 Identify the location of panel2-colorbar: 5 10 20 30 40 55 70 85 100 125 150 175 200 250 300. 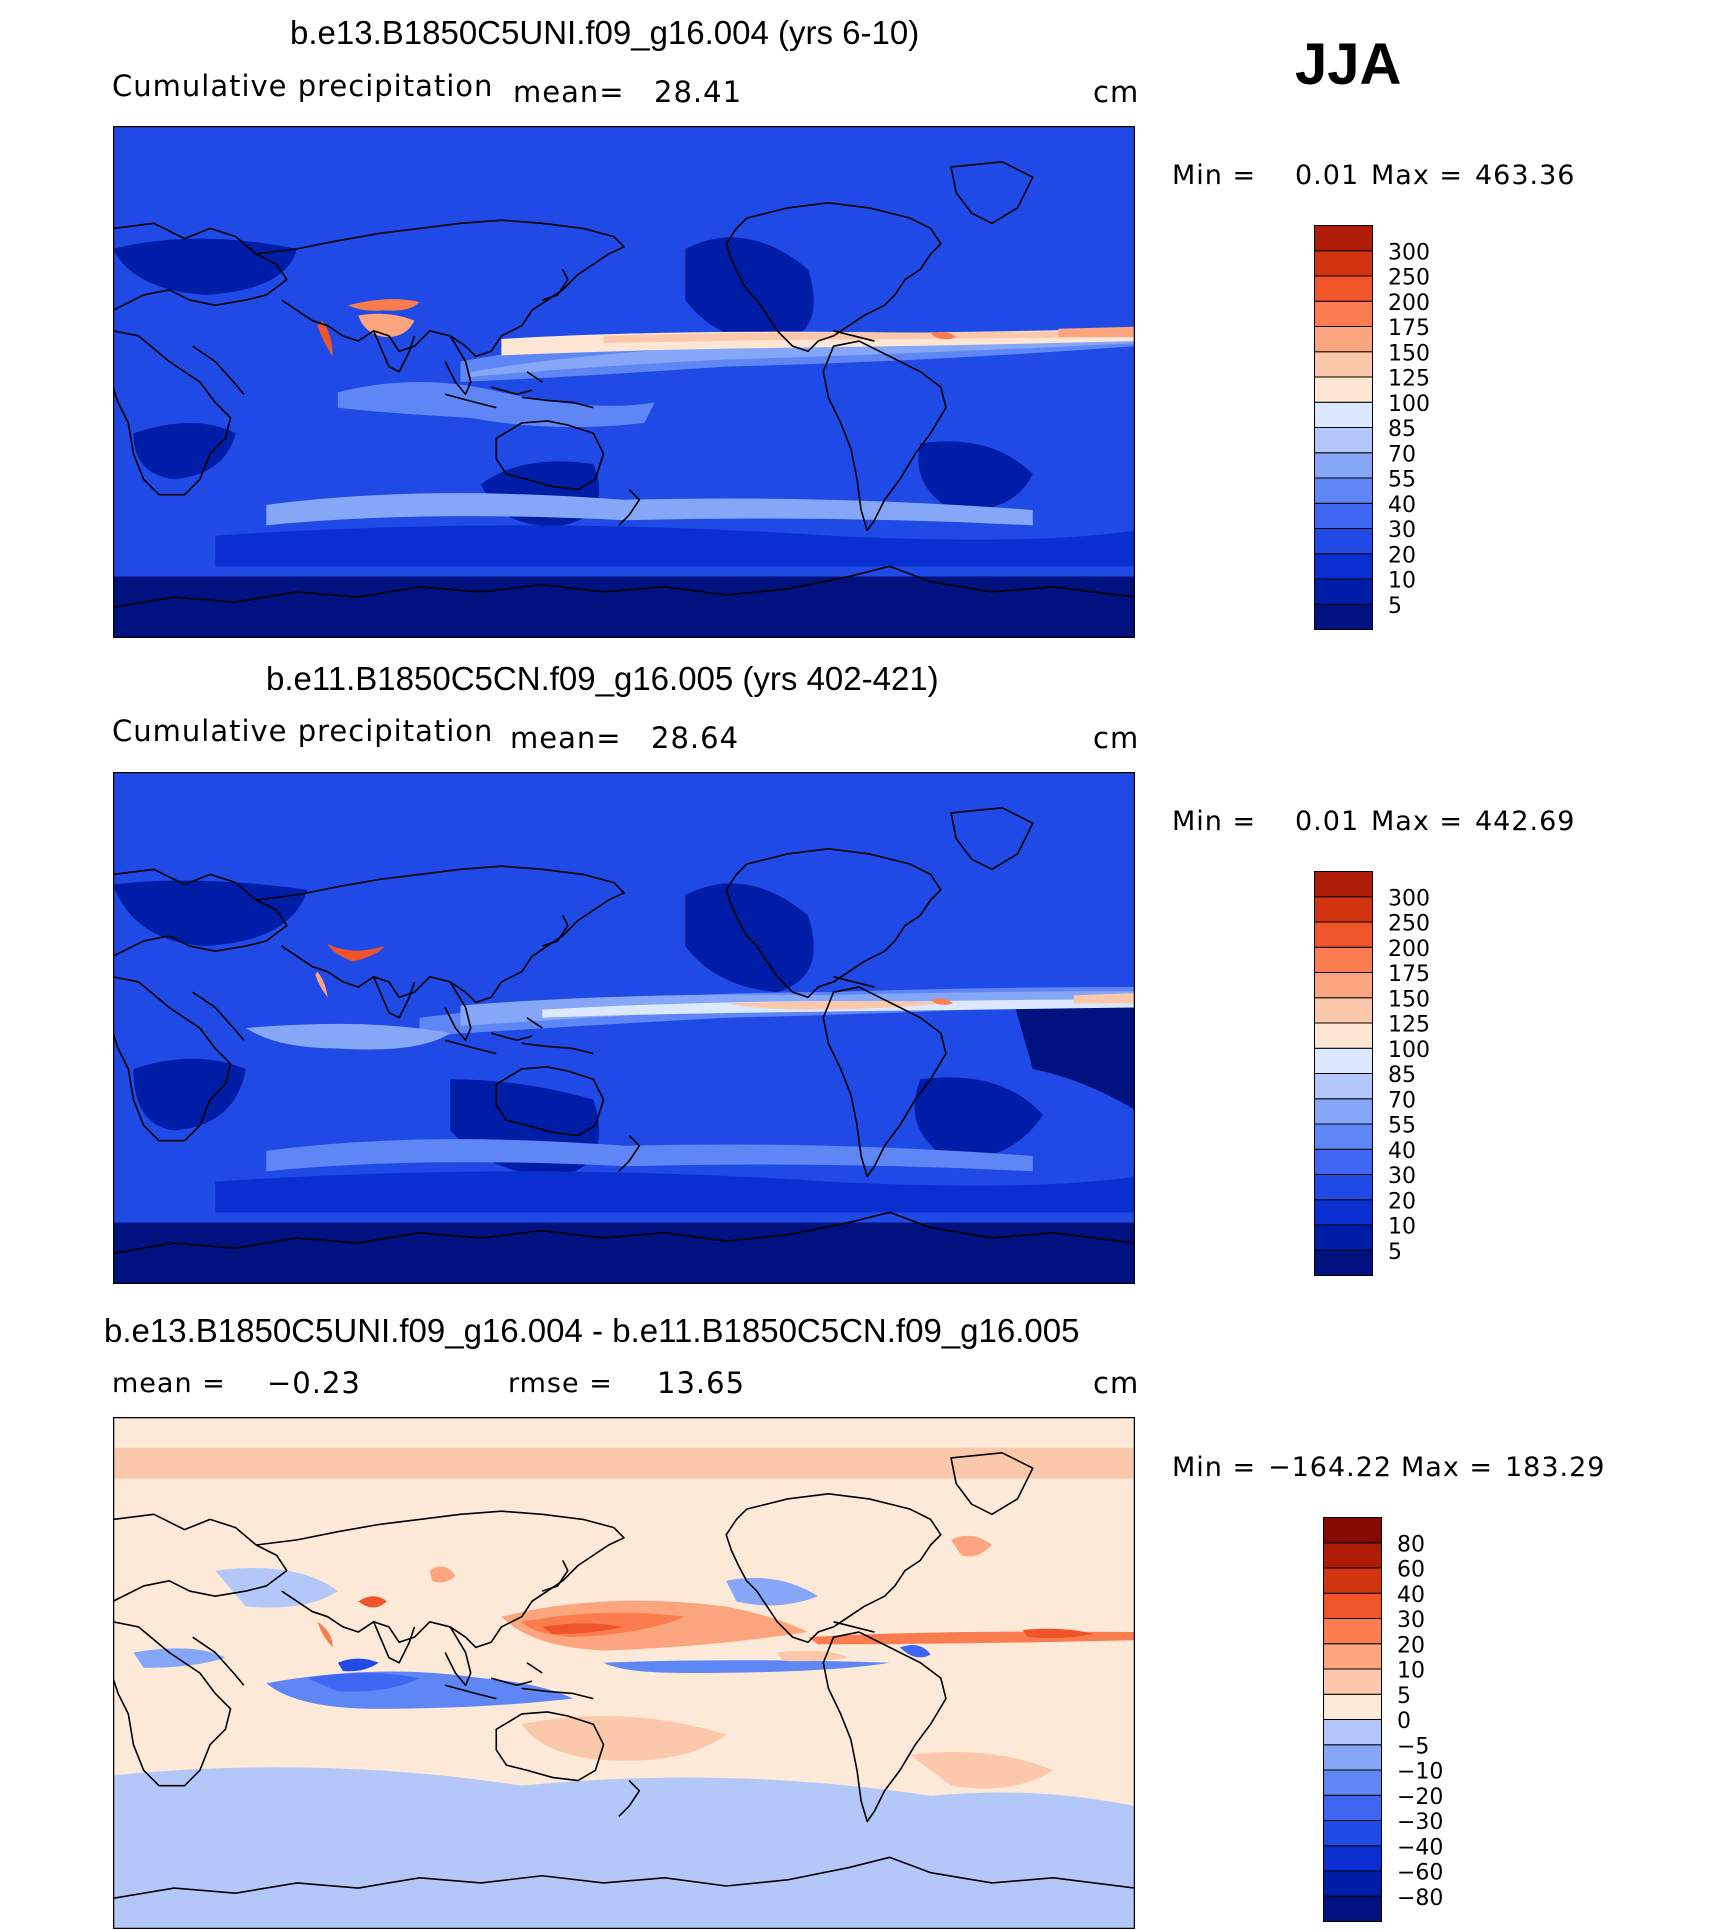
(1394, 1074).